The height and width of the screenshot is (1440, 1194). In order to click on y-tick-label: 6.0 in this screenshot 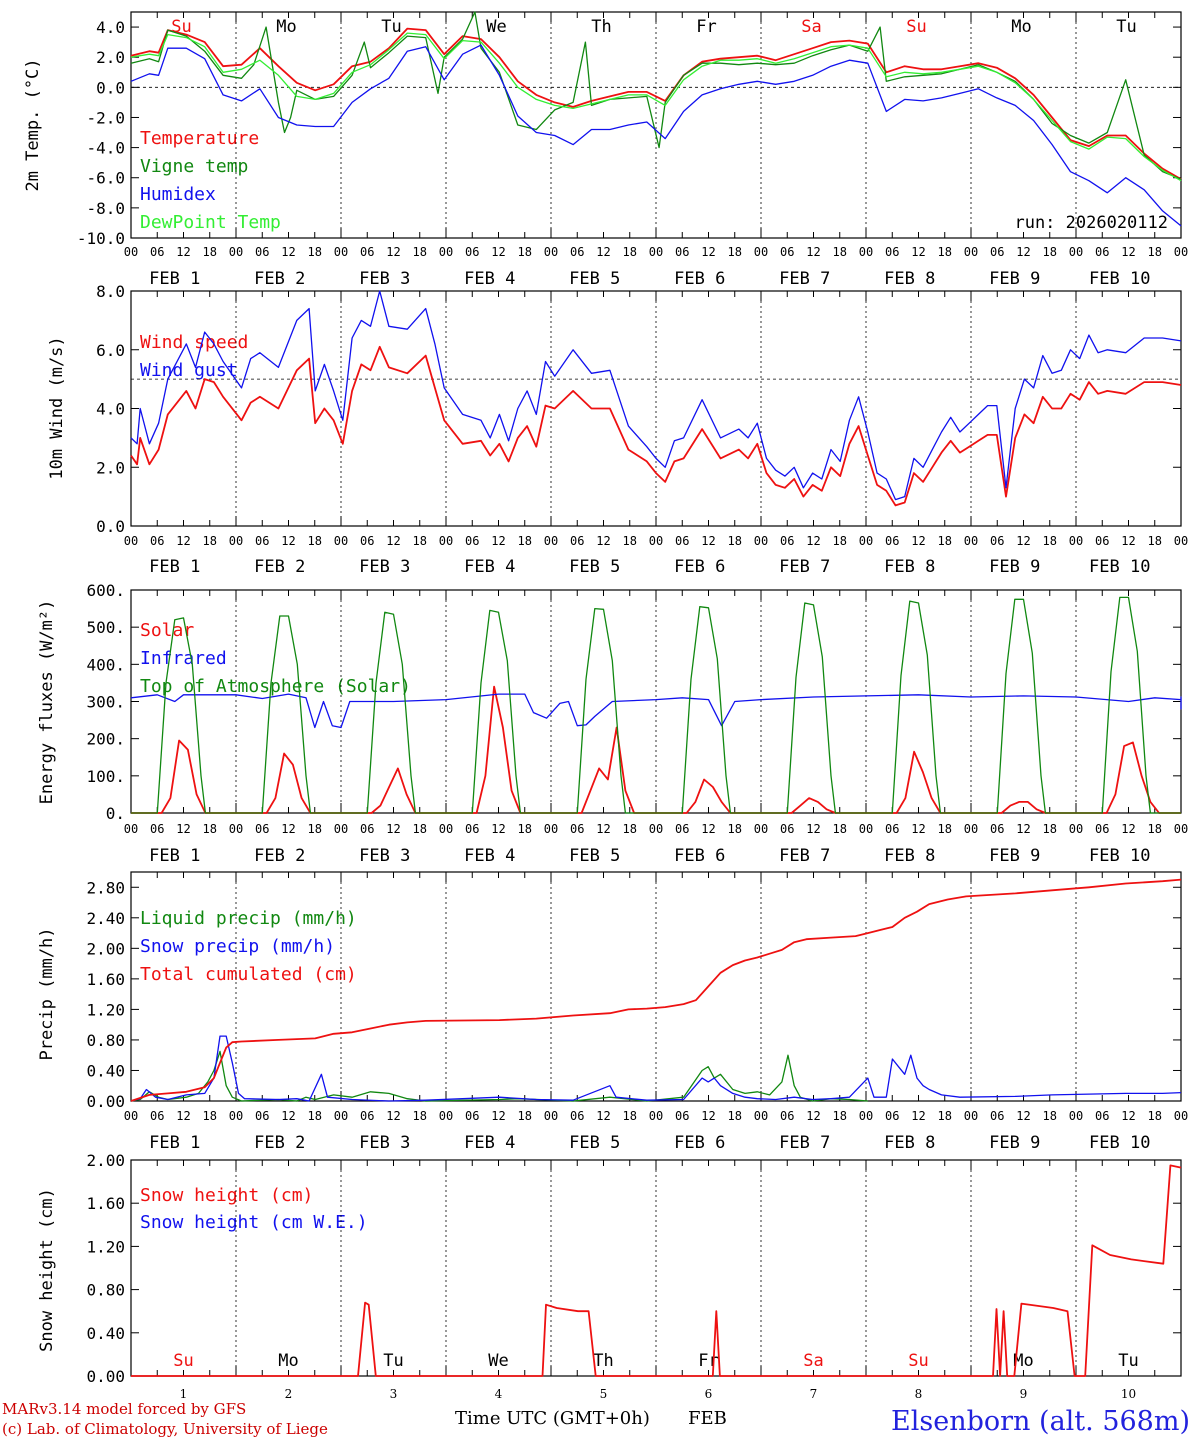, I will do `click(110, 350)`.